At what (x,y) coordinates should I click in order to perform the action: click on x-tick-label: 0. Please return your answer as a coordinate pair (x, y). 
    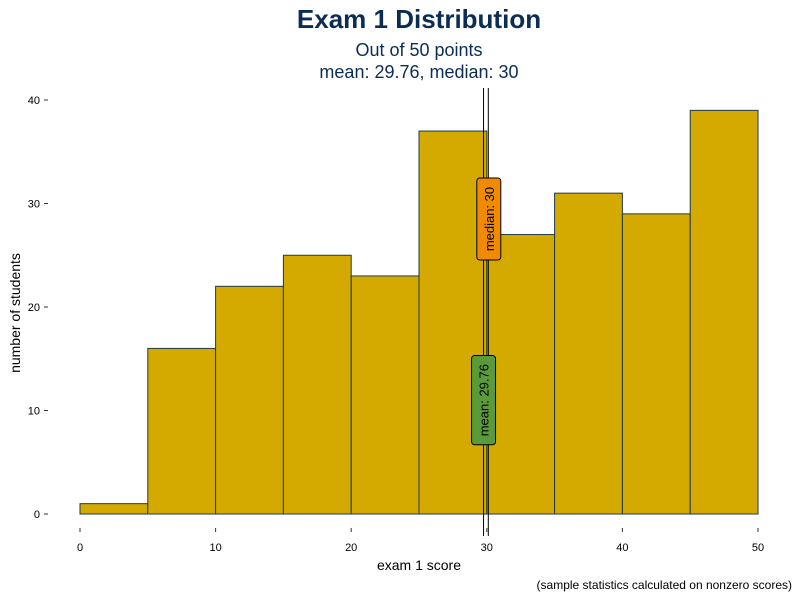
    Looking at the image, I should click on (80, 548).